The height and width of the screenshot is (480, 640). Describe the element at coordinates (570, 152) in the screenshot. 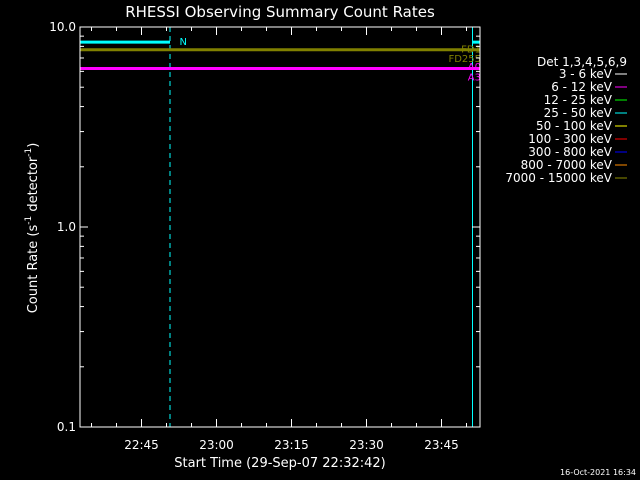

I see `legend-label: 300 - 800 keV` at that location.